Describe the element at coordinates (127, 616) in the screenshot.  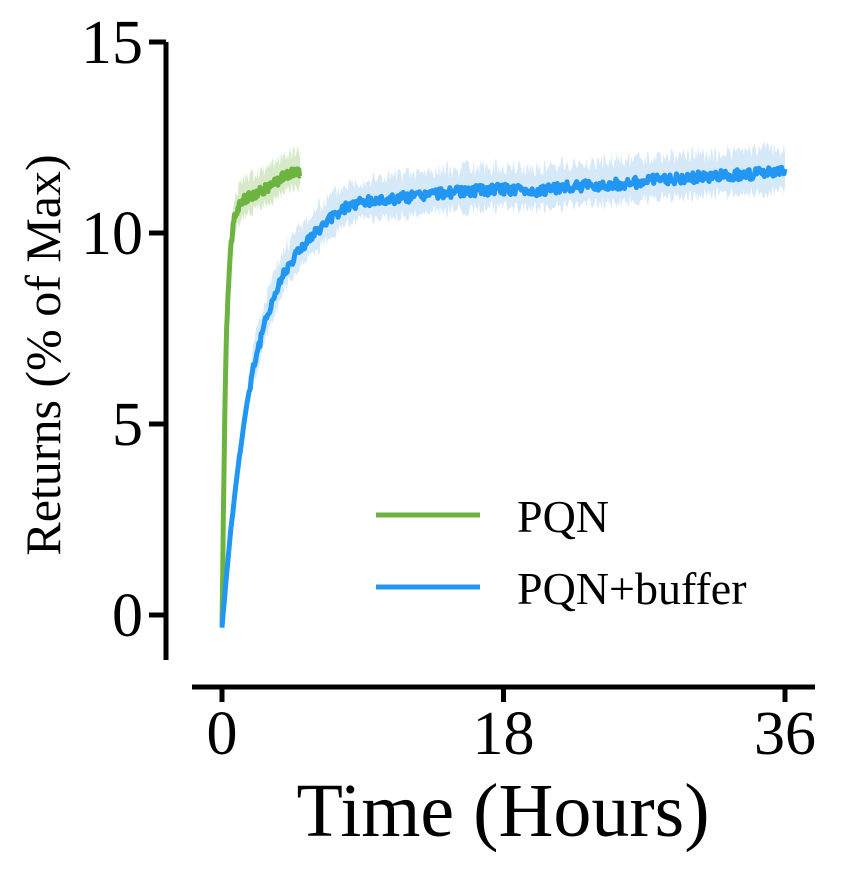
I see `y-tick-label: 0` at that location.